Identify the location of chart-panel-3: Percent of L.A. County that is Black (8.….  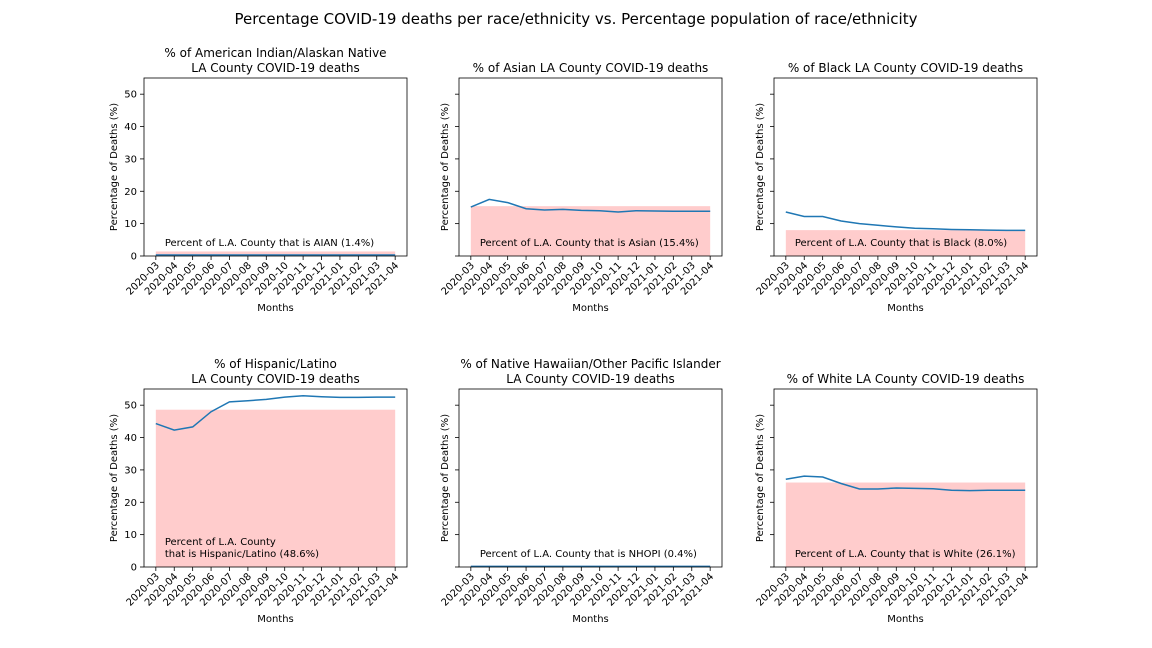
(896, 187).